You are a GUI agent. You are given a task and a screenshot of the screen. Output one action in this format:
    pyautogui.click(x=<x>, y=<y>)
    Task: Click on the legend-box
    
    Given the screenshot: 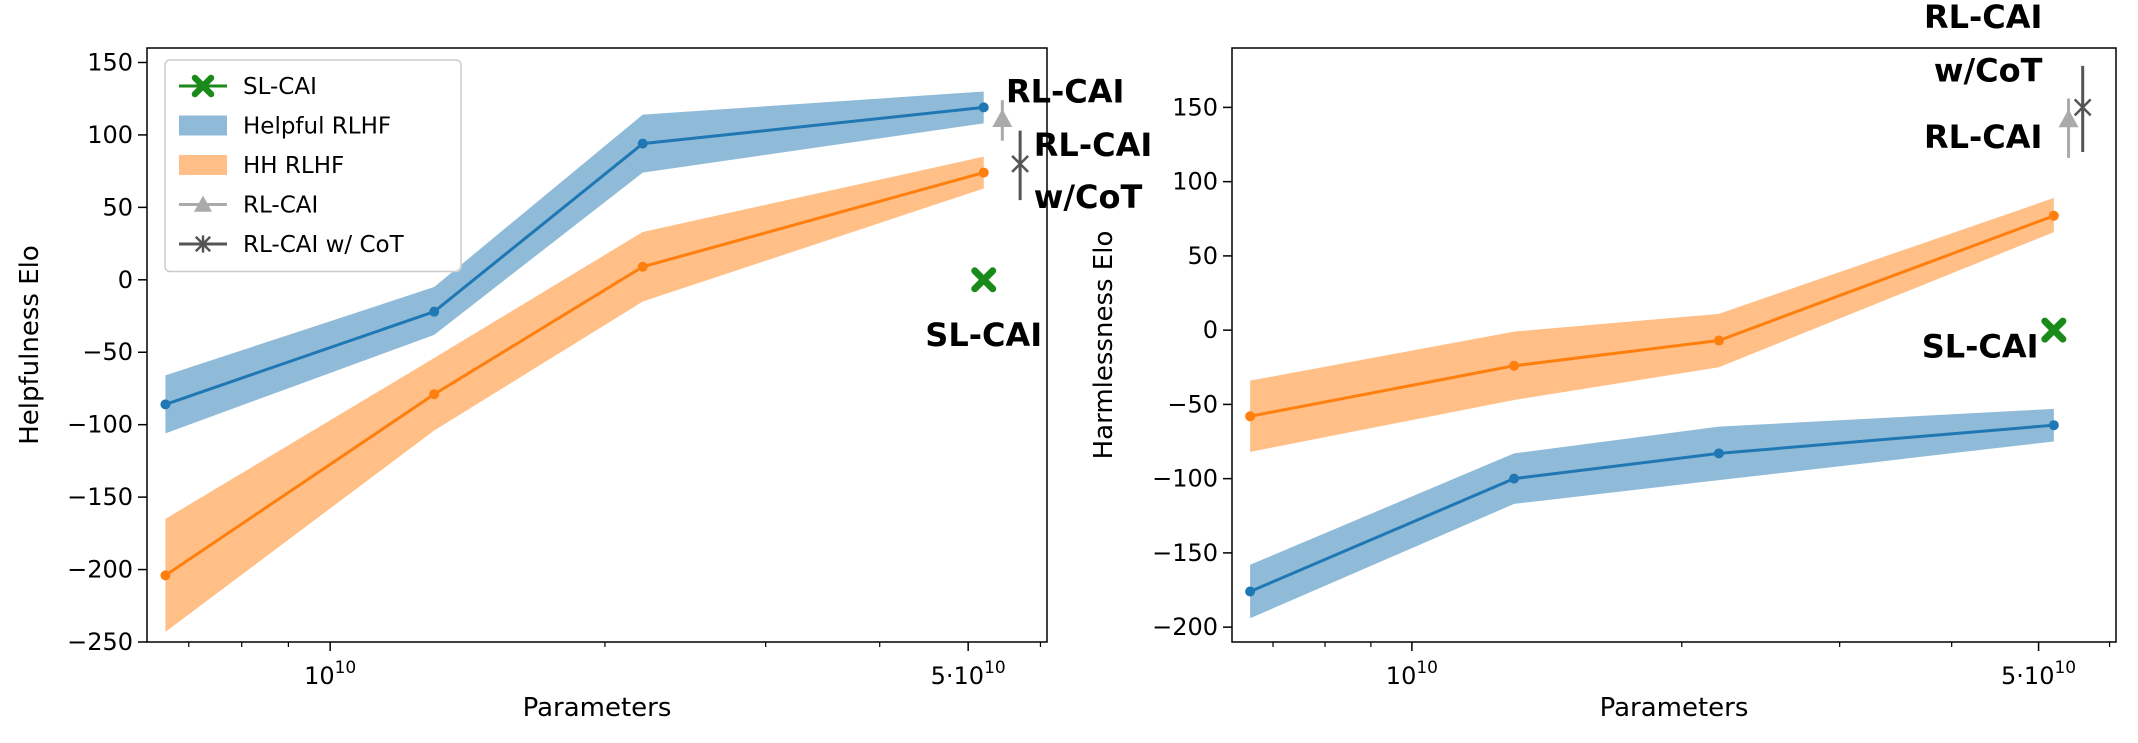 What is the action you would take?
    pyautogui.click(x=313, y=166)
    